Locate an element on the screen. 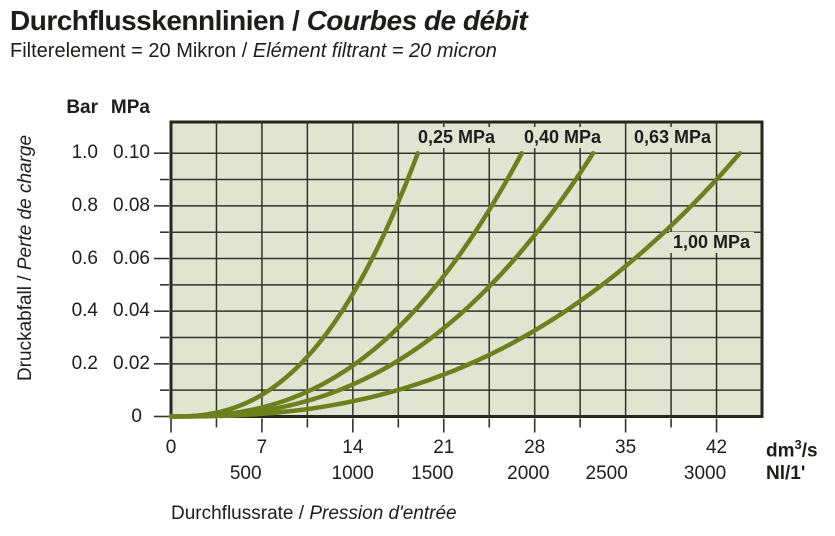  y-tick-label-mpa: 0.10 is located at coordinates (131, 153).